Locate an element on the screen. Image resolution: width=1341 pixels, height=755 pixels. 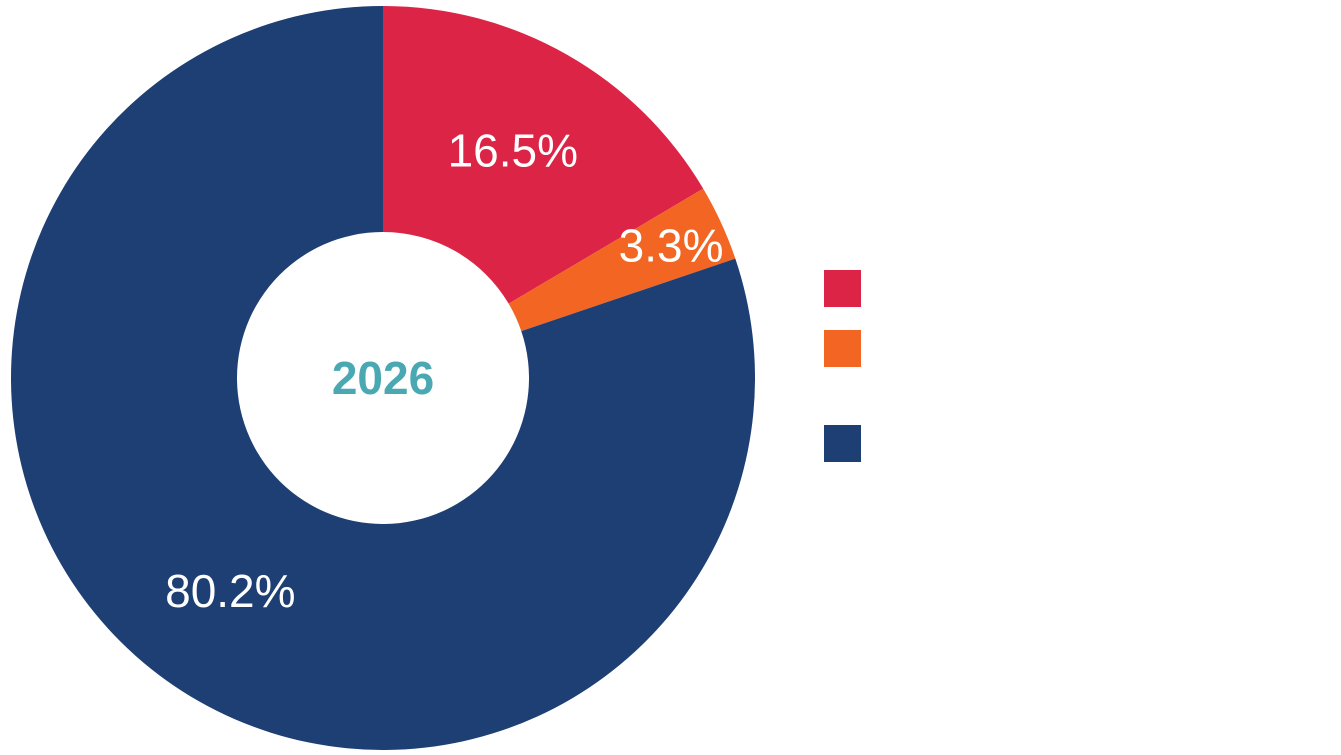
slice-value-label: 80.2% is located at coordinates (230, 591).